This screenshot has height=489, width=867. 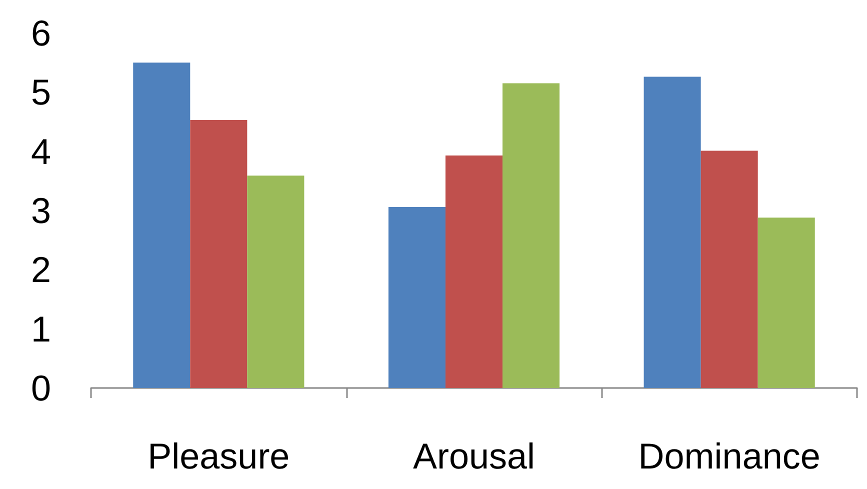 What do you see at coordinates (40, 329) in the screenshot?
I see `y-tick-label: 1` at bounding box center [40, 329].